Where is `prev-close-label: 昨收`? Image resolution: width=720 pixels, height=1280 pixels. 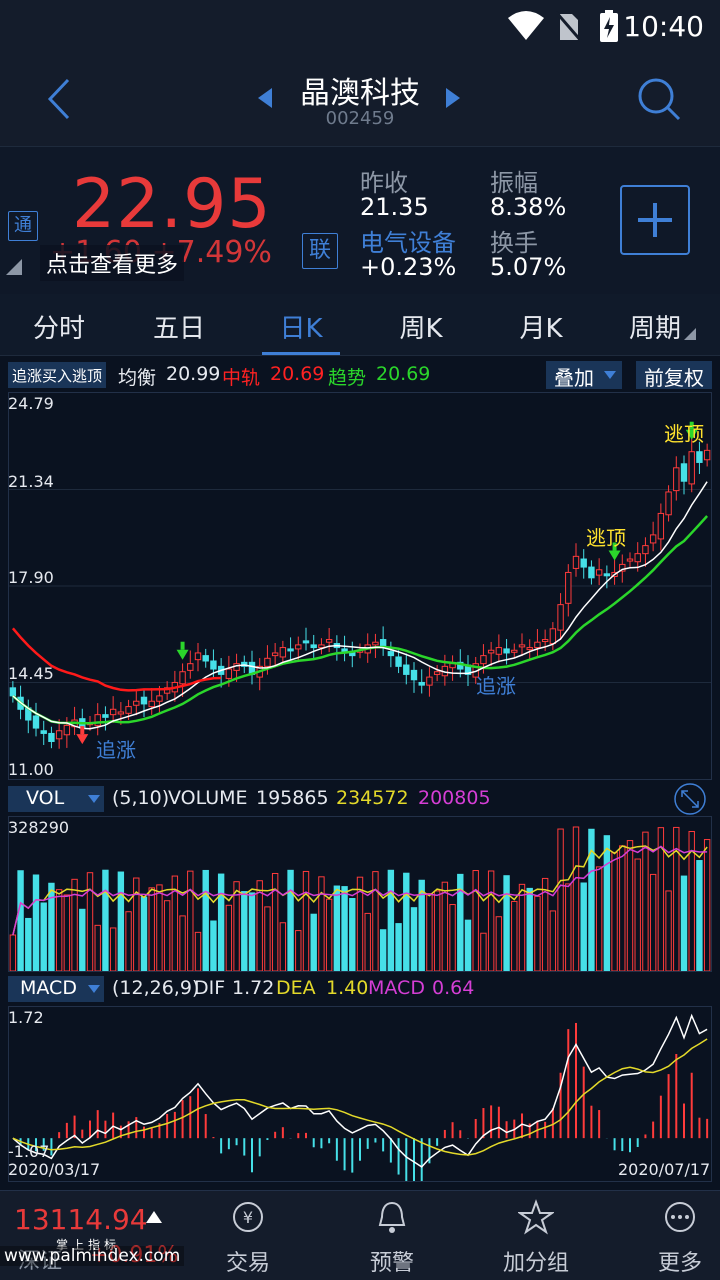
prev-close-label: 昨收 is located at coordinates (384, 183).